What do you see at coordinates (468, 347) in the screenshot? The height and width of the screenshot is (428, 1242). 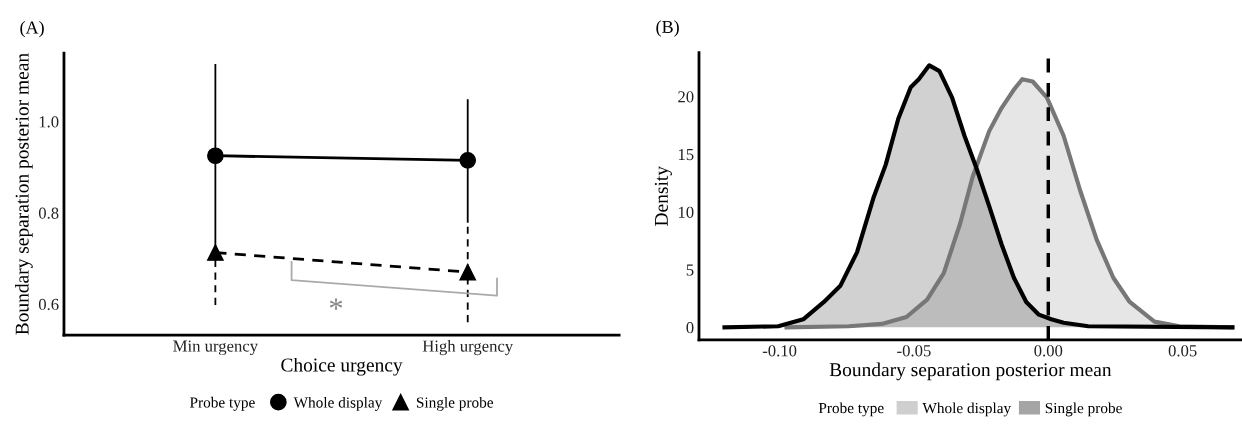 I see `x-tick-label: High urgency` at bounding box center [468, 347].